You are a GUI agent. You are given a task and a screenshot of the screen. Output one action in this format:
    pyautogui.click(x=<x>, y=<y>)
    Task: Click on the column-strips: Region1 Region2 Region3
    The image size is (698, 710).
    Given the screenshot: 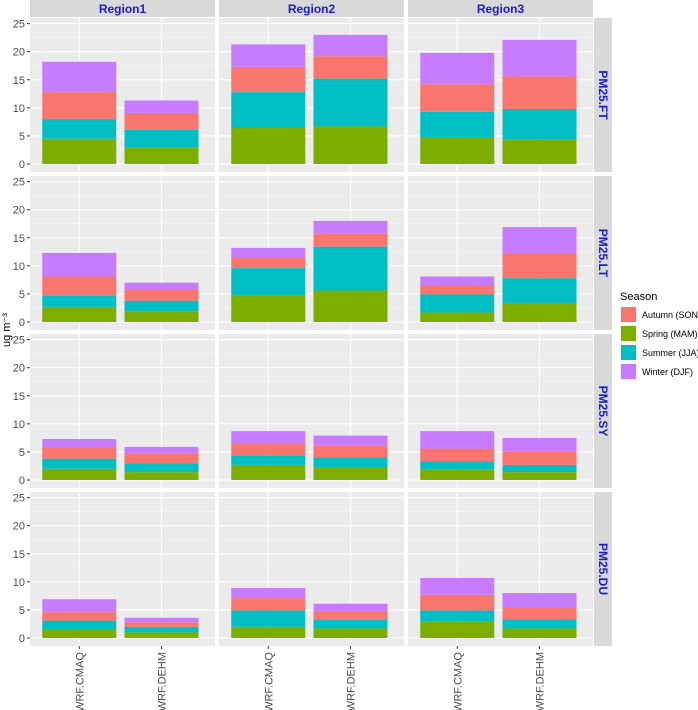 What is the action you would take?
    pyautogui.click(x=311, y=8)
    